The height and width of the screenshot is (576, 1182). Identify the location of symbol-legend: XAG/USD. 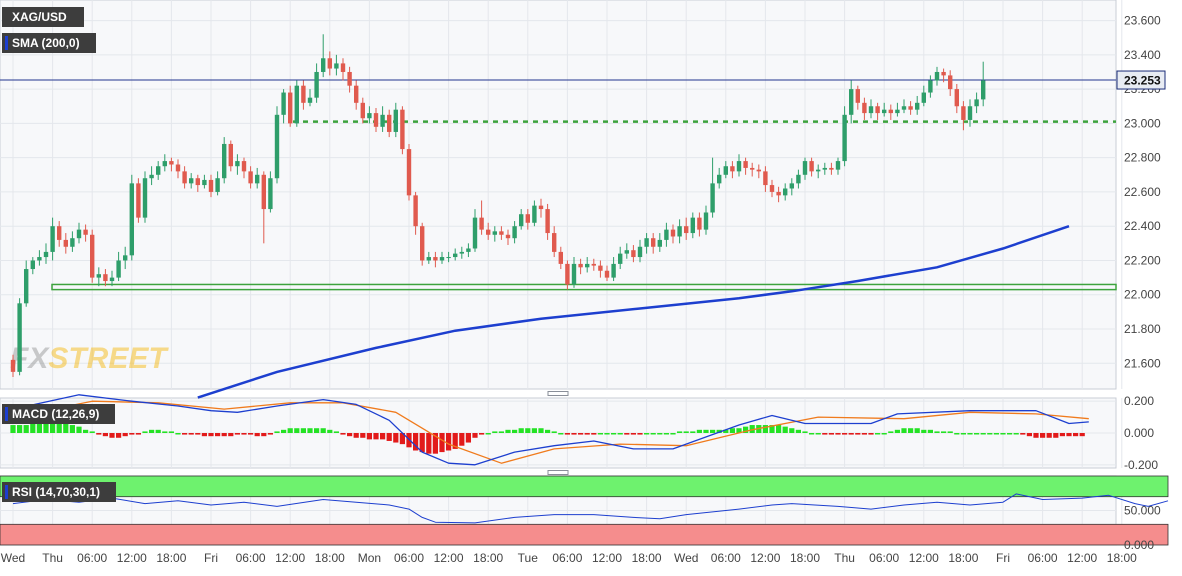
(43, 17).